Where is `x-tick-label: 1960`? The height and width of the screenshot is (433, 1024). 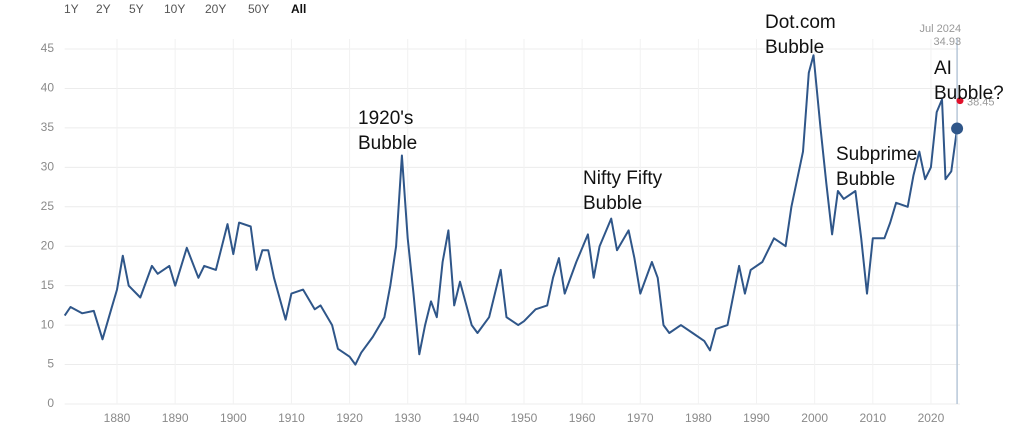
x-tick-label: 1960 is located at coordinates (582, 418).